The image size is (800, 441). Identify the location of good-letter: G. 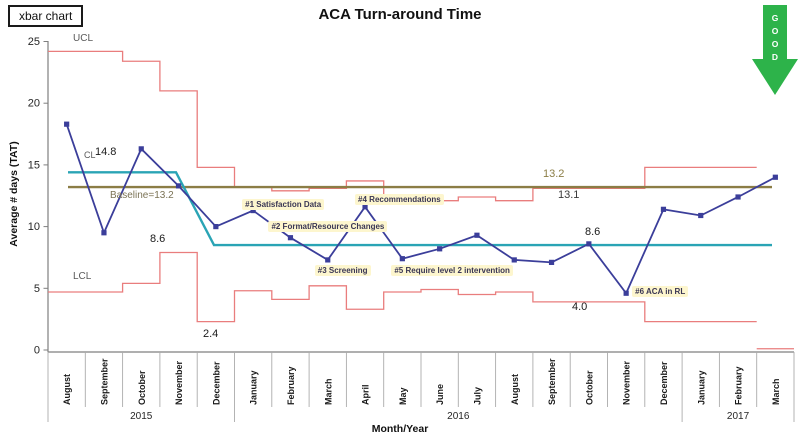
(775, 18).